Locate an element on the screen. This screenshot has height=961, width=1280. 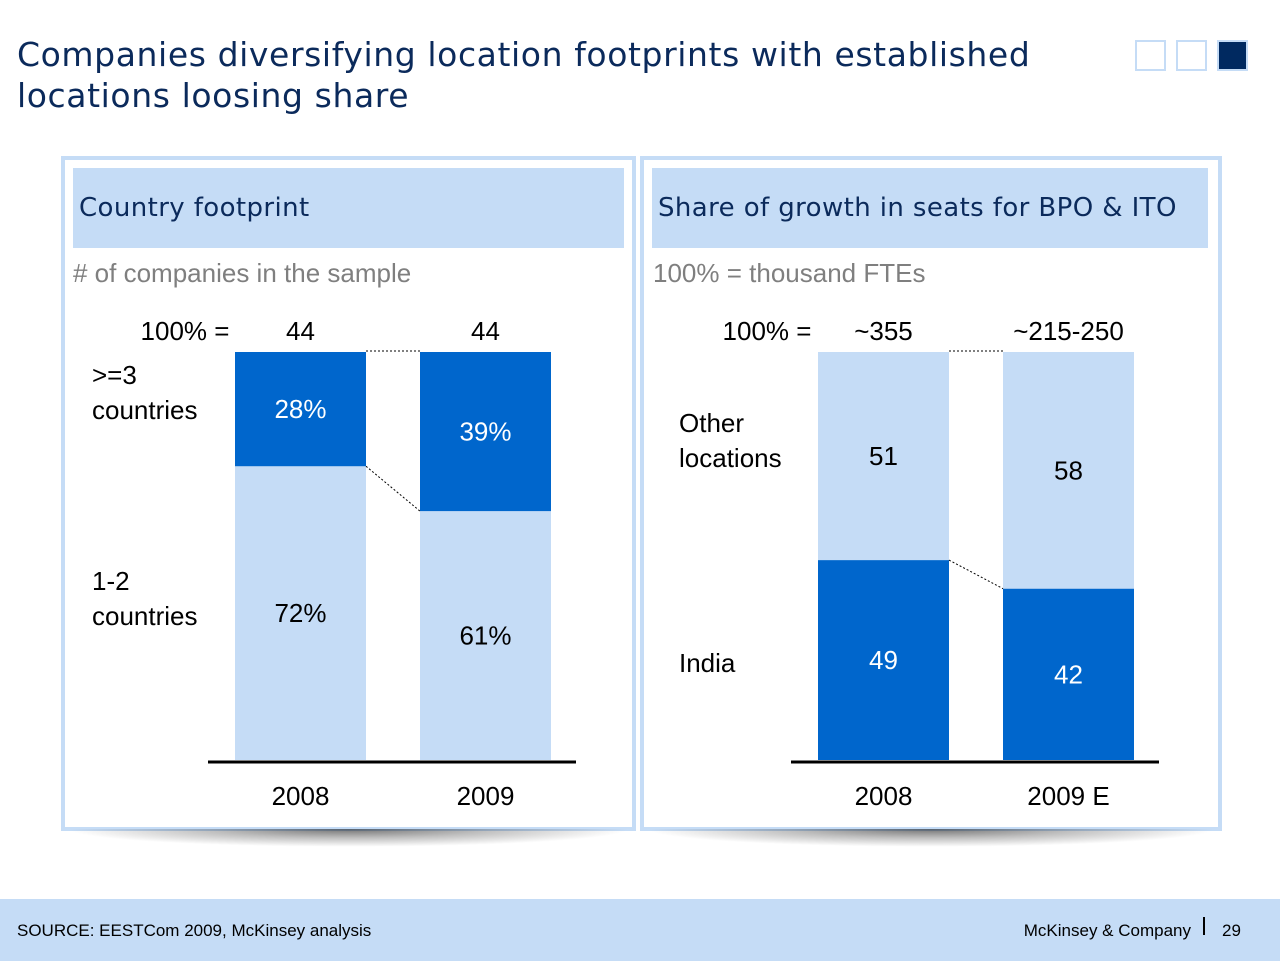
data-label: 61% is located at coordinates (485, 636).